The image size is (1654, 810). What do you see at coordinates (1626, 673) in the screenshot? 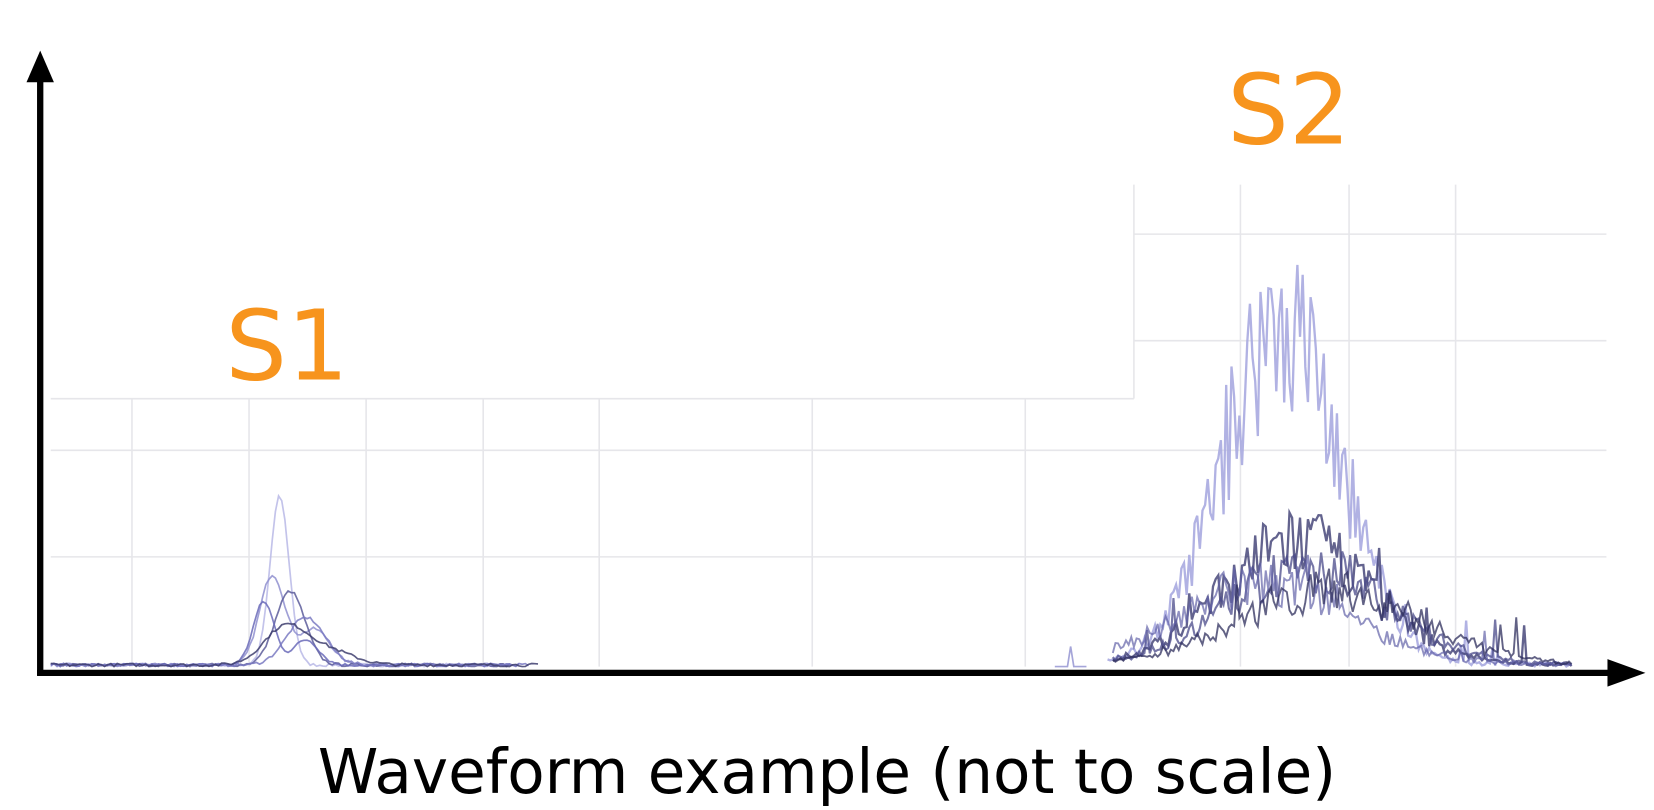
I see `x-arrow` at bounding box center [1626, 673].